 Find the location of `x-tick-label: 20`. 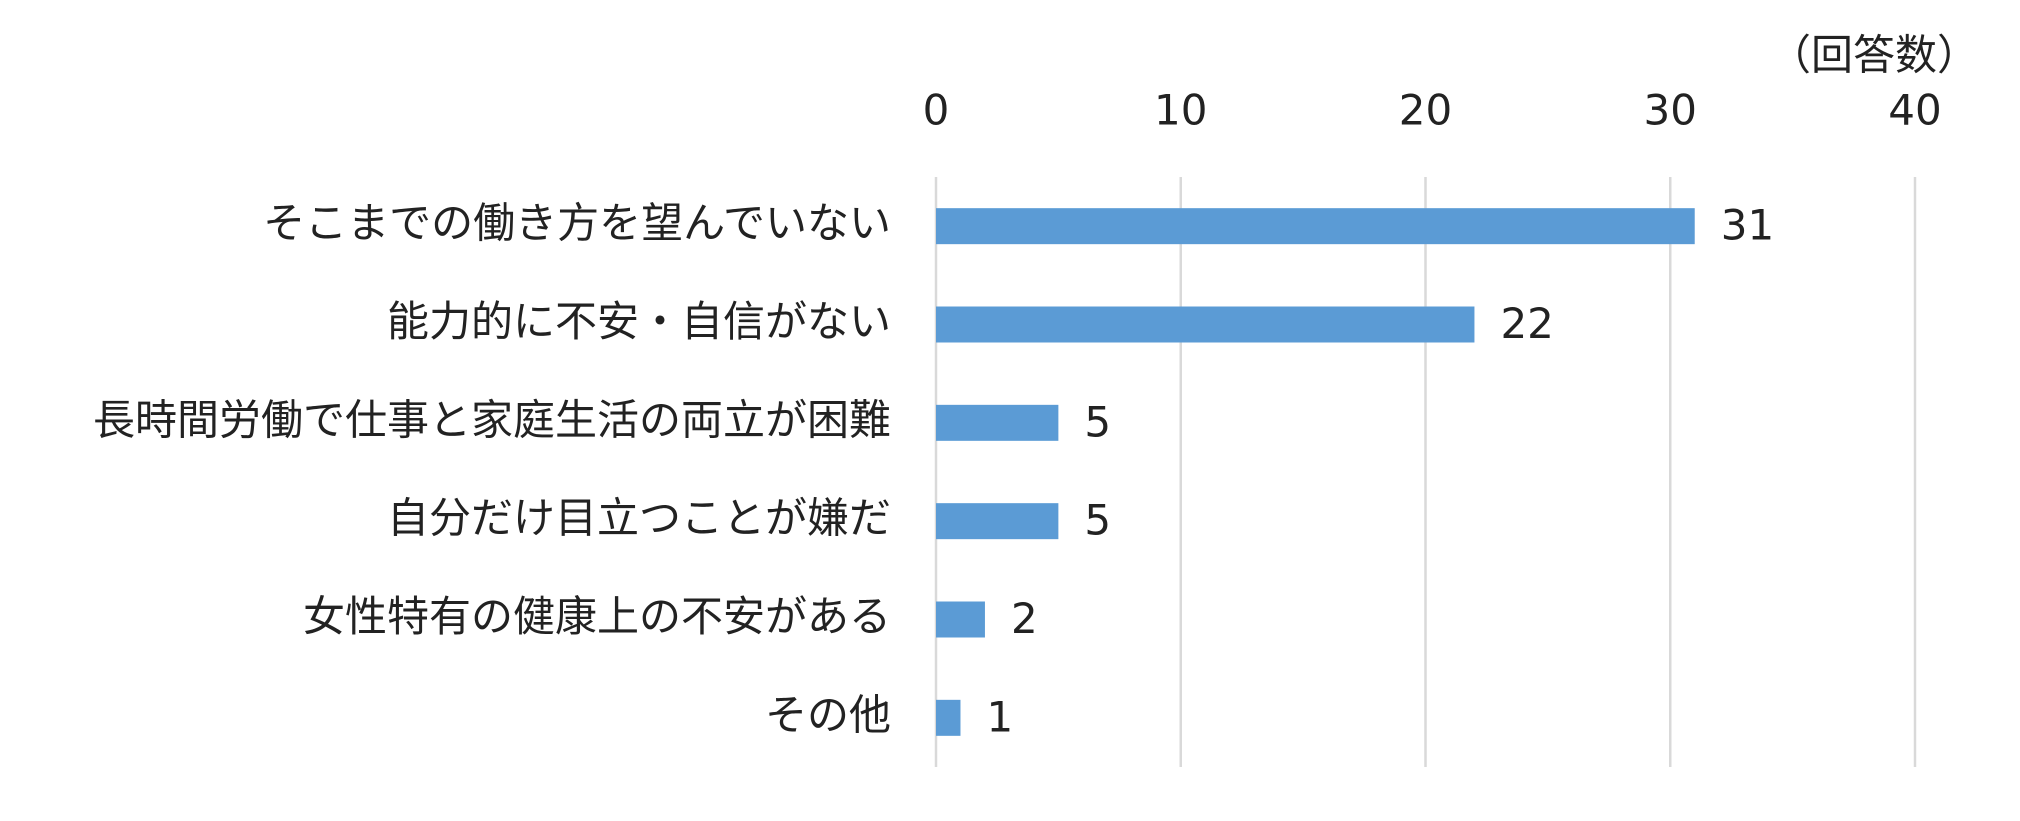

x-tick-label: 20 is located at coordinates (1425, 110).